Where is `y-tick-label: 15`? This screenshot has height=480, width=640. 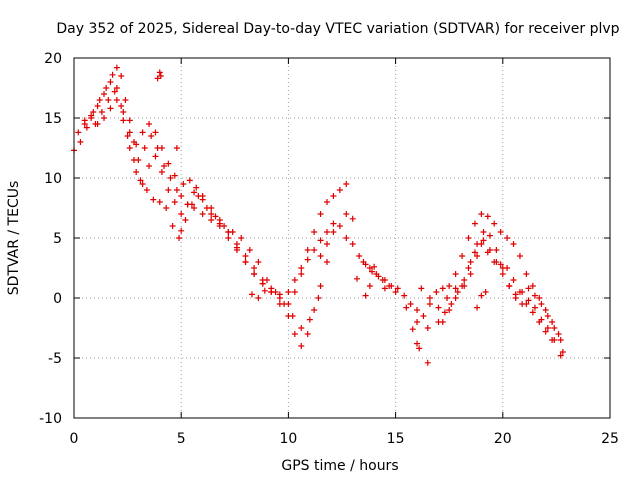 y-tick-label: 15 is located at coordinates (53, 119).